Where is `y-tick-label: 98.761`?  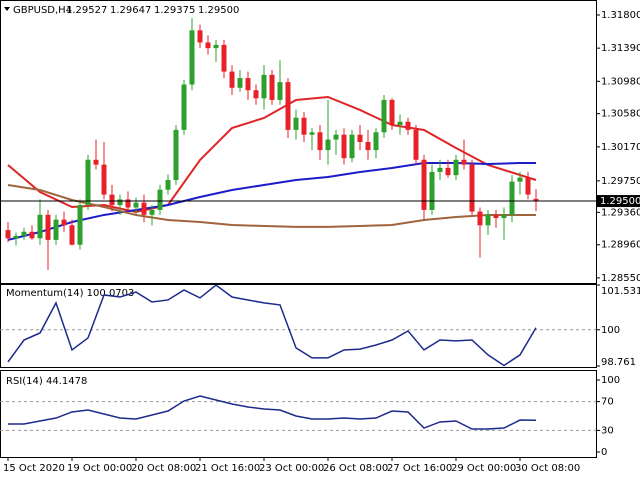
y-tick-label: 98.761 is located at coordinates (618, 362).